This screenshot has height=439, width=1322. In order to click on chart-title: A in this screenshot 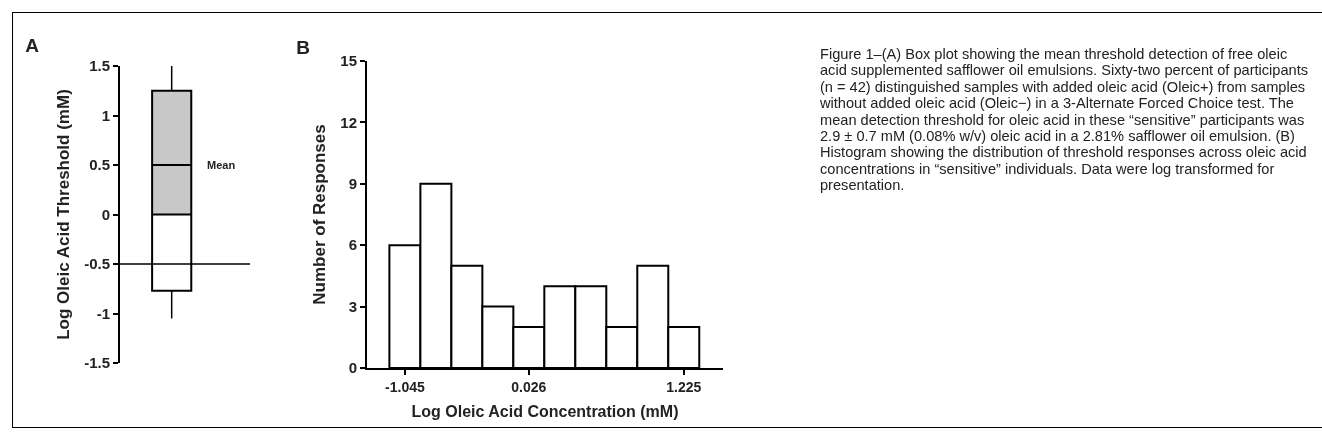, I will do `click(32, 45)`.